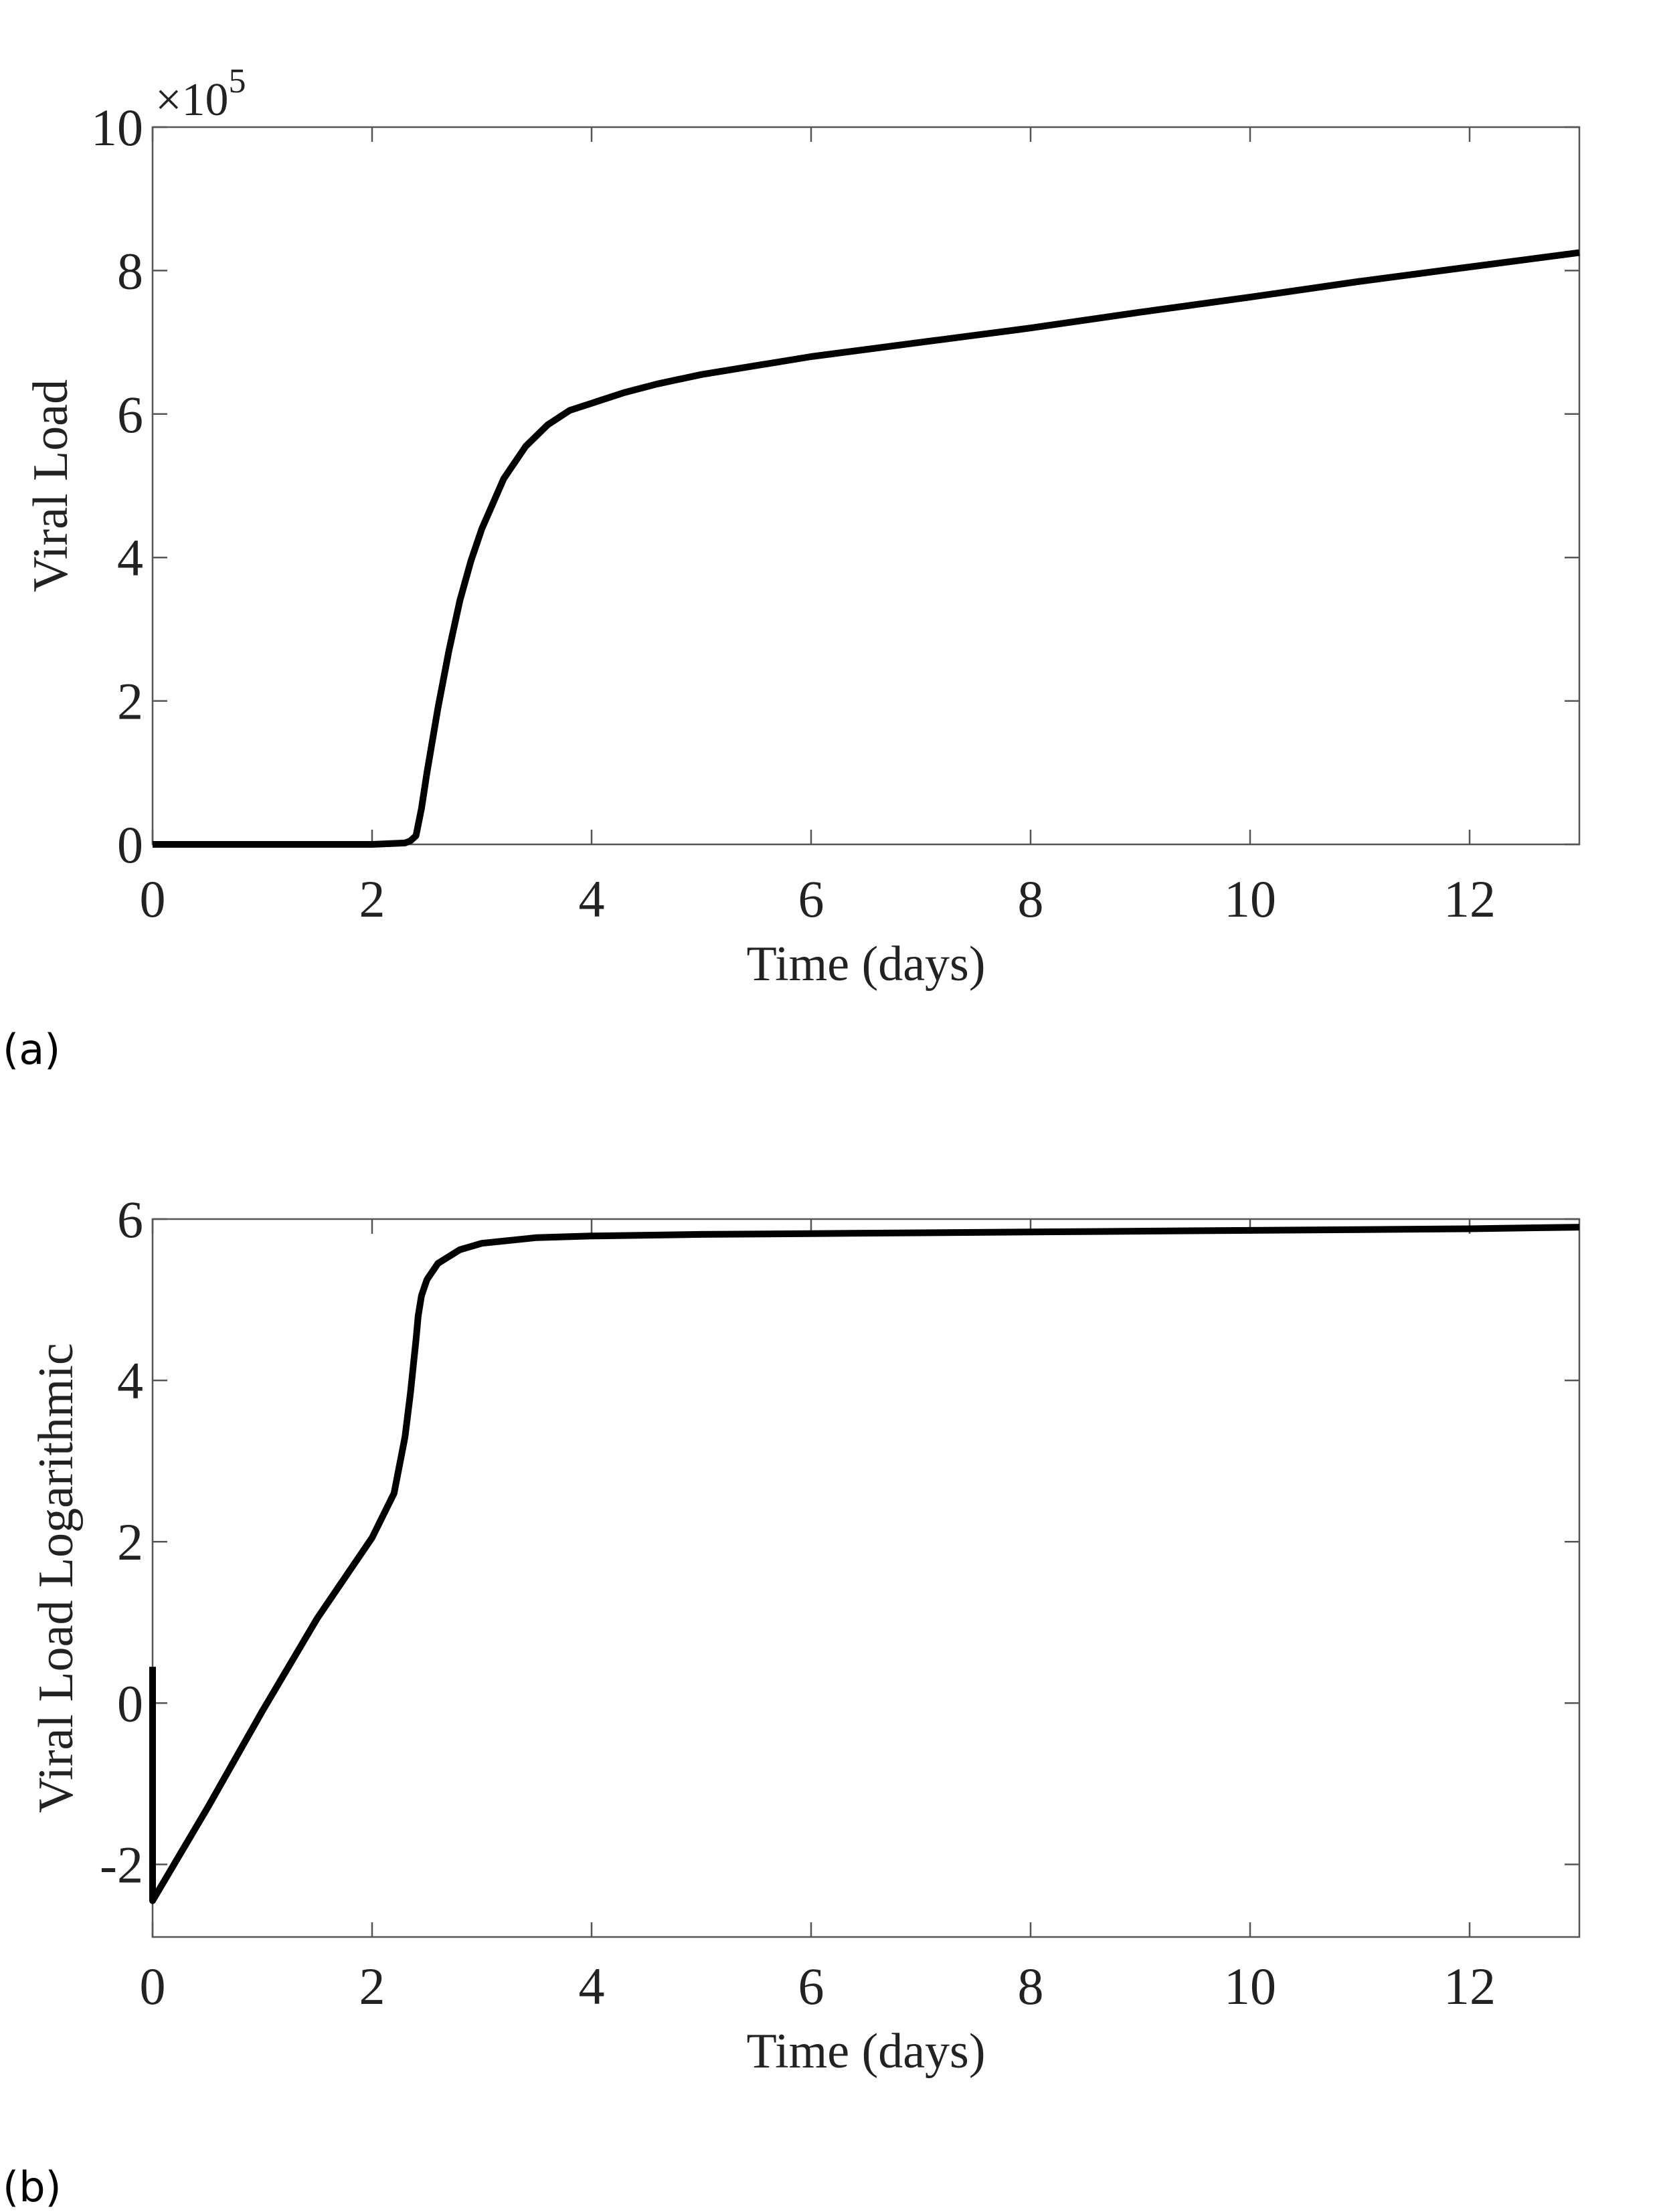  I want to click on y-tick-label: 8, so click(130, 271).